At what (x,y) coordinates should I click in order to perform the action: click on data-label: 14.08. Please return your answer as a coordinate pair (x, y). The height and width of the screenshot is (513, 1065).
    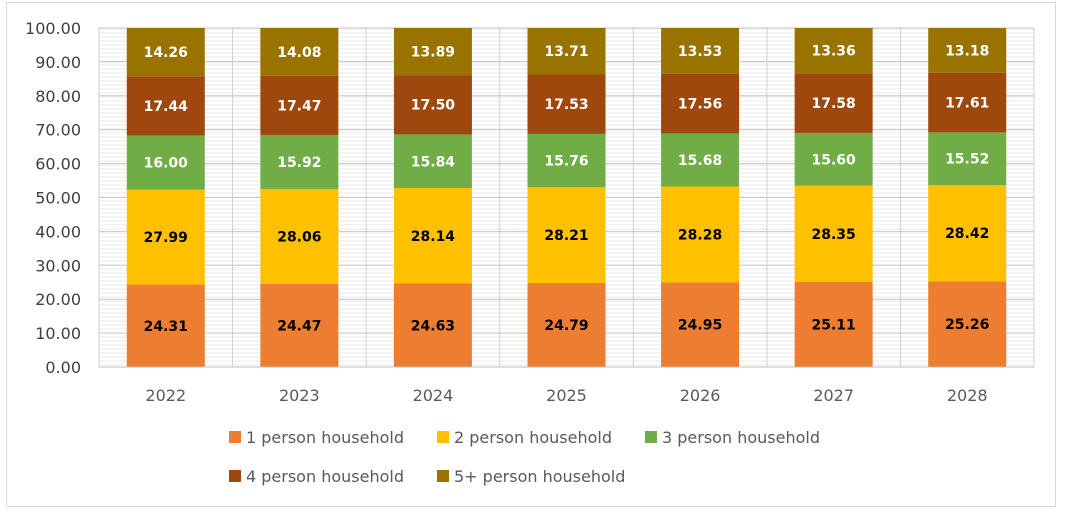
    Looking at the image, I should click on (299, 53).